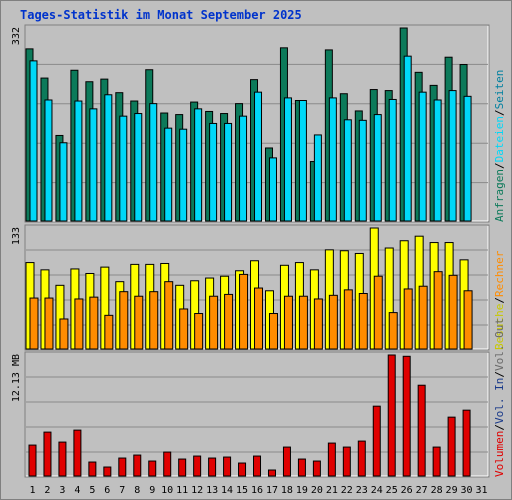 The width and height of the screenshot is (512, 500). Describe the element at coordinates (182, 490) in the screenshot. I see `x-tick-label: 11` at that location.